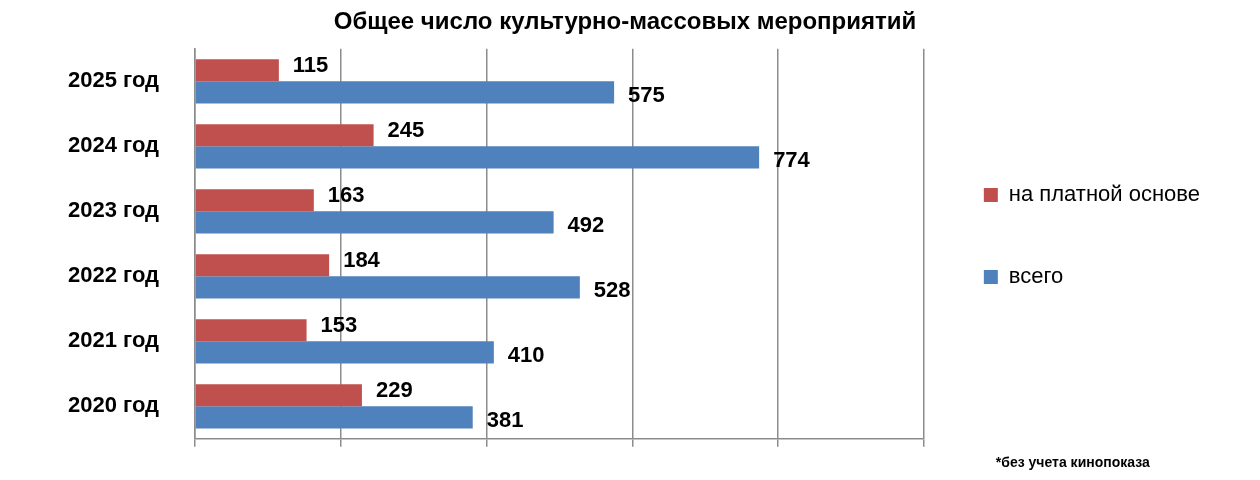 The height and width of the screenshot is (480, 1260). Describe the element at coordinates (394, 390) in the screenshot. I see `data-label: 229` at that location.